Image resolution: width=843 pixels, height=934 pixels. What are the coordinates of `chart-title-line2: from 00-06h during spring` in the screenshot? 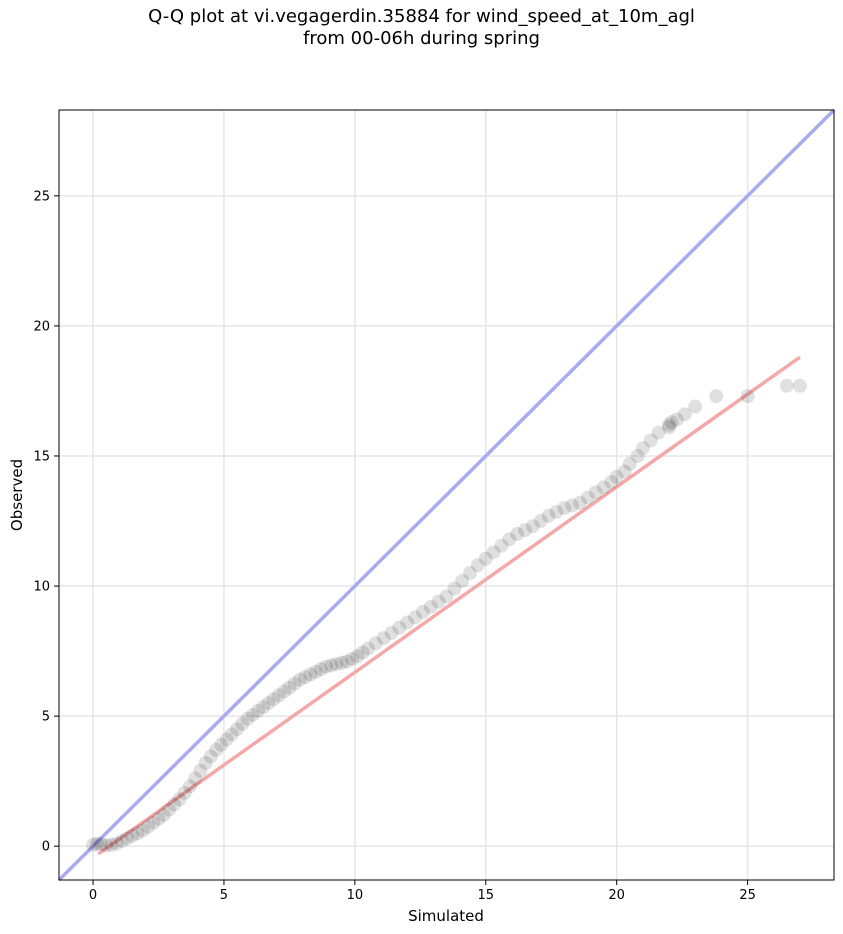 It's located at (421, 38).